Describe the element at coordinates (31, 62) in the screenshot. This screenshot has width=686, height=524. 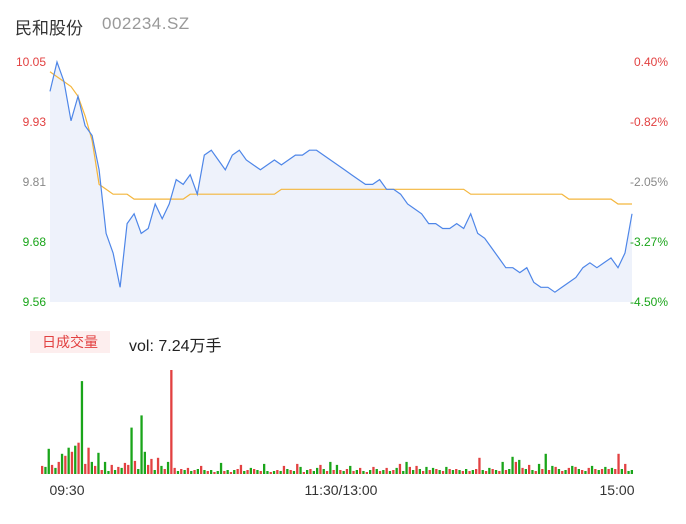
I see `y-tick-left: 10.05` at that location.